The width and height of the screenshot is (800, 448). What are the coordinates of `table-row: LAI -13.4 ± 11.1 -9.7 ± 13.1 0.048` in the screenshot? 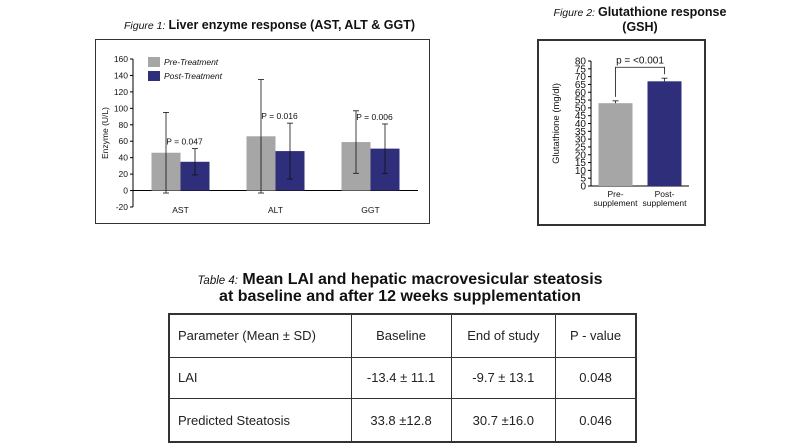 It's located at (402, 378).